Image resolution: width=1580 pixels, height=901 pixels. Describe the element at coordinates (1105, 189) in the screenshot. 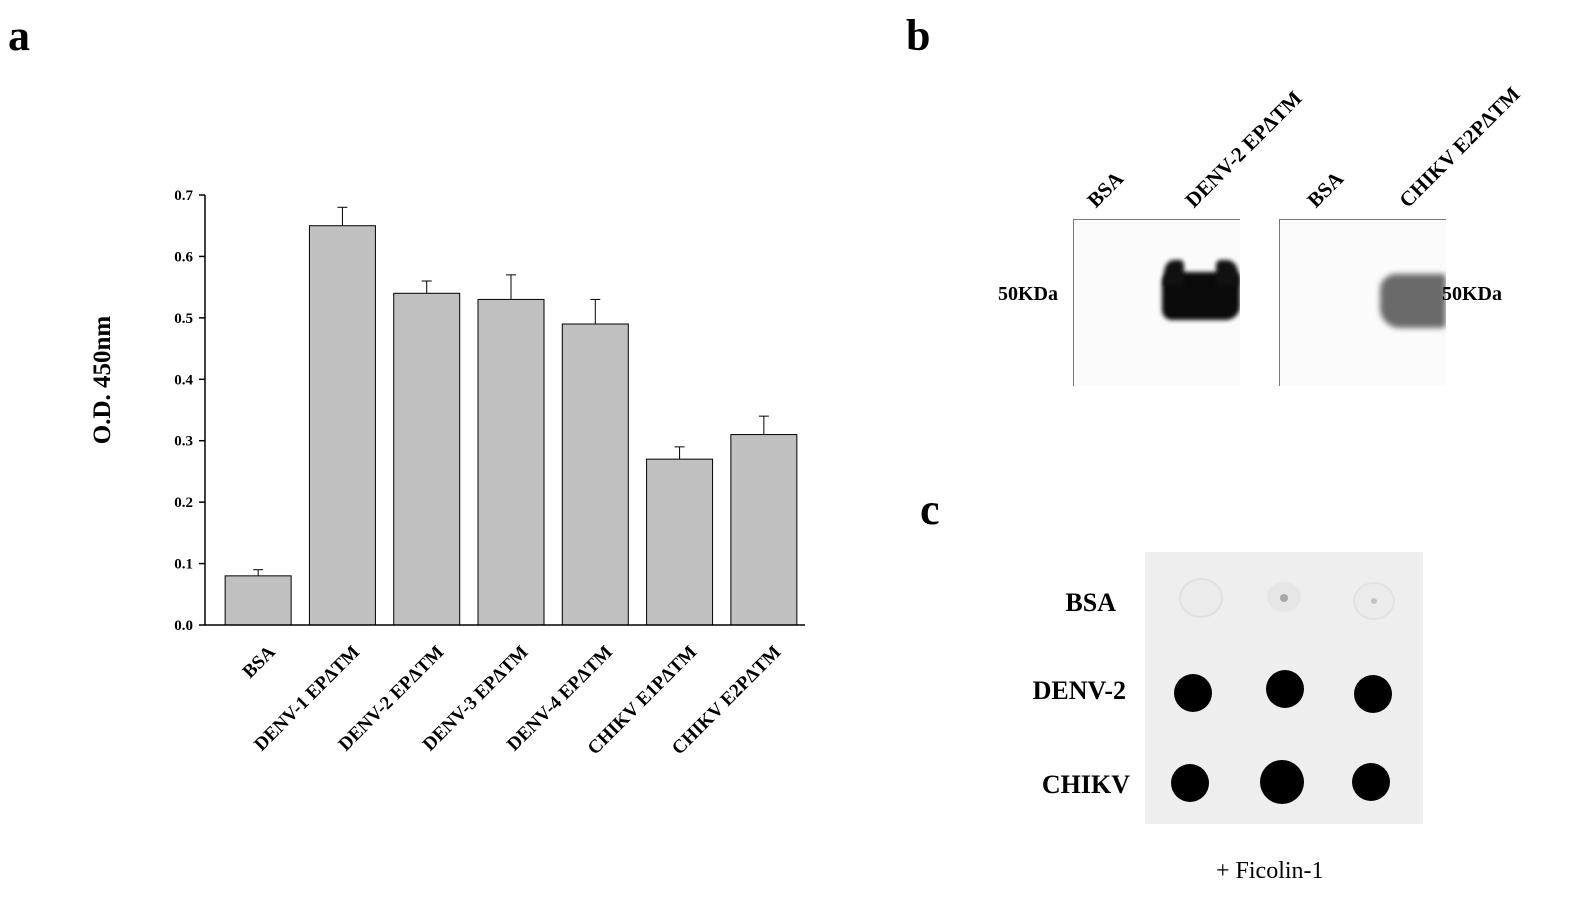

I see `lane-label-bsa-left: BSA` at that location.